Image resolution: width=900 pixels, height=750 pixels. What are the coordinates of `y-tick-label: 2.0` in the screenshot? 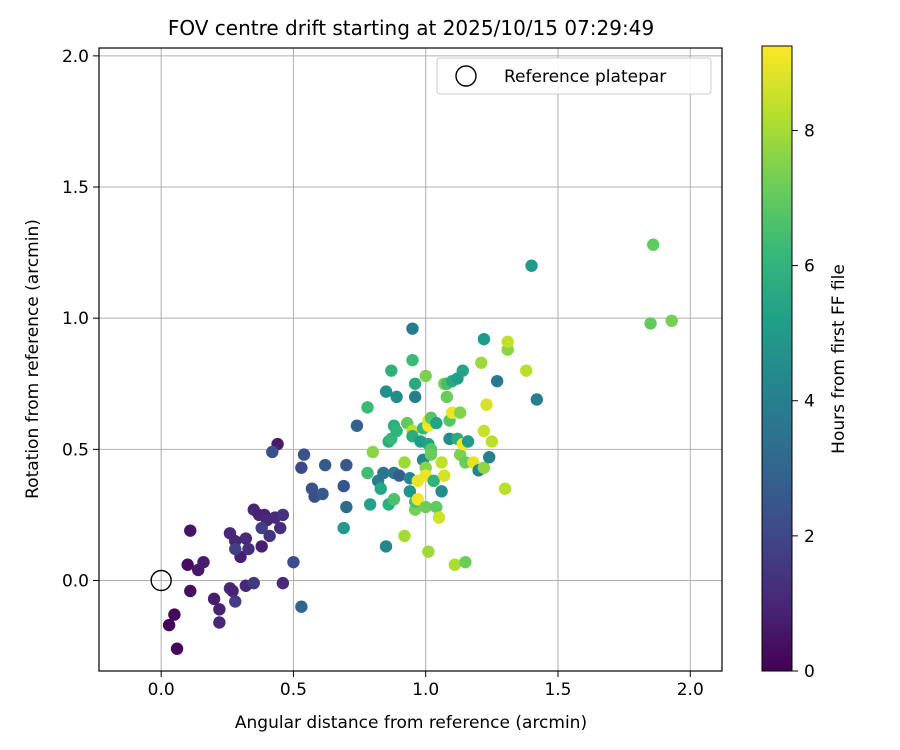 It's located at (75, 57).